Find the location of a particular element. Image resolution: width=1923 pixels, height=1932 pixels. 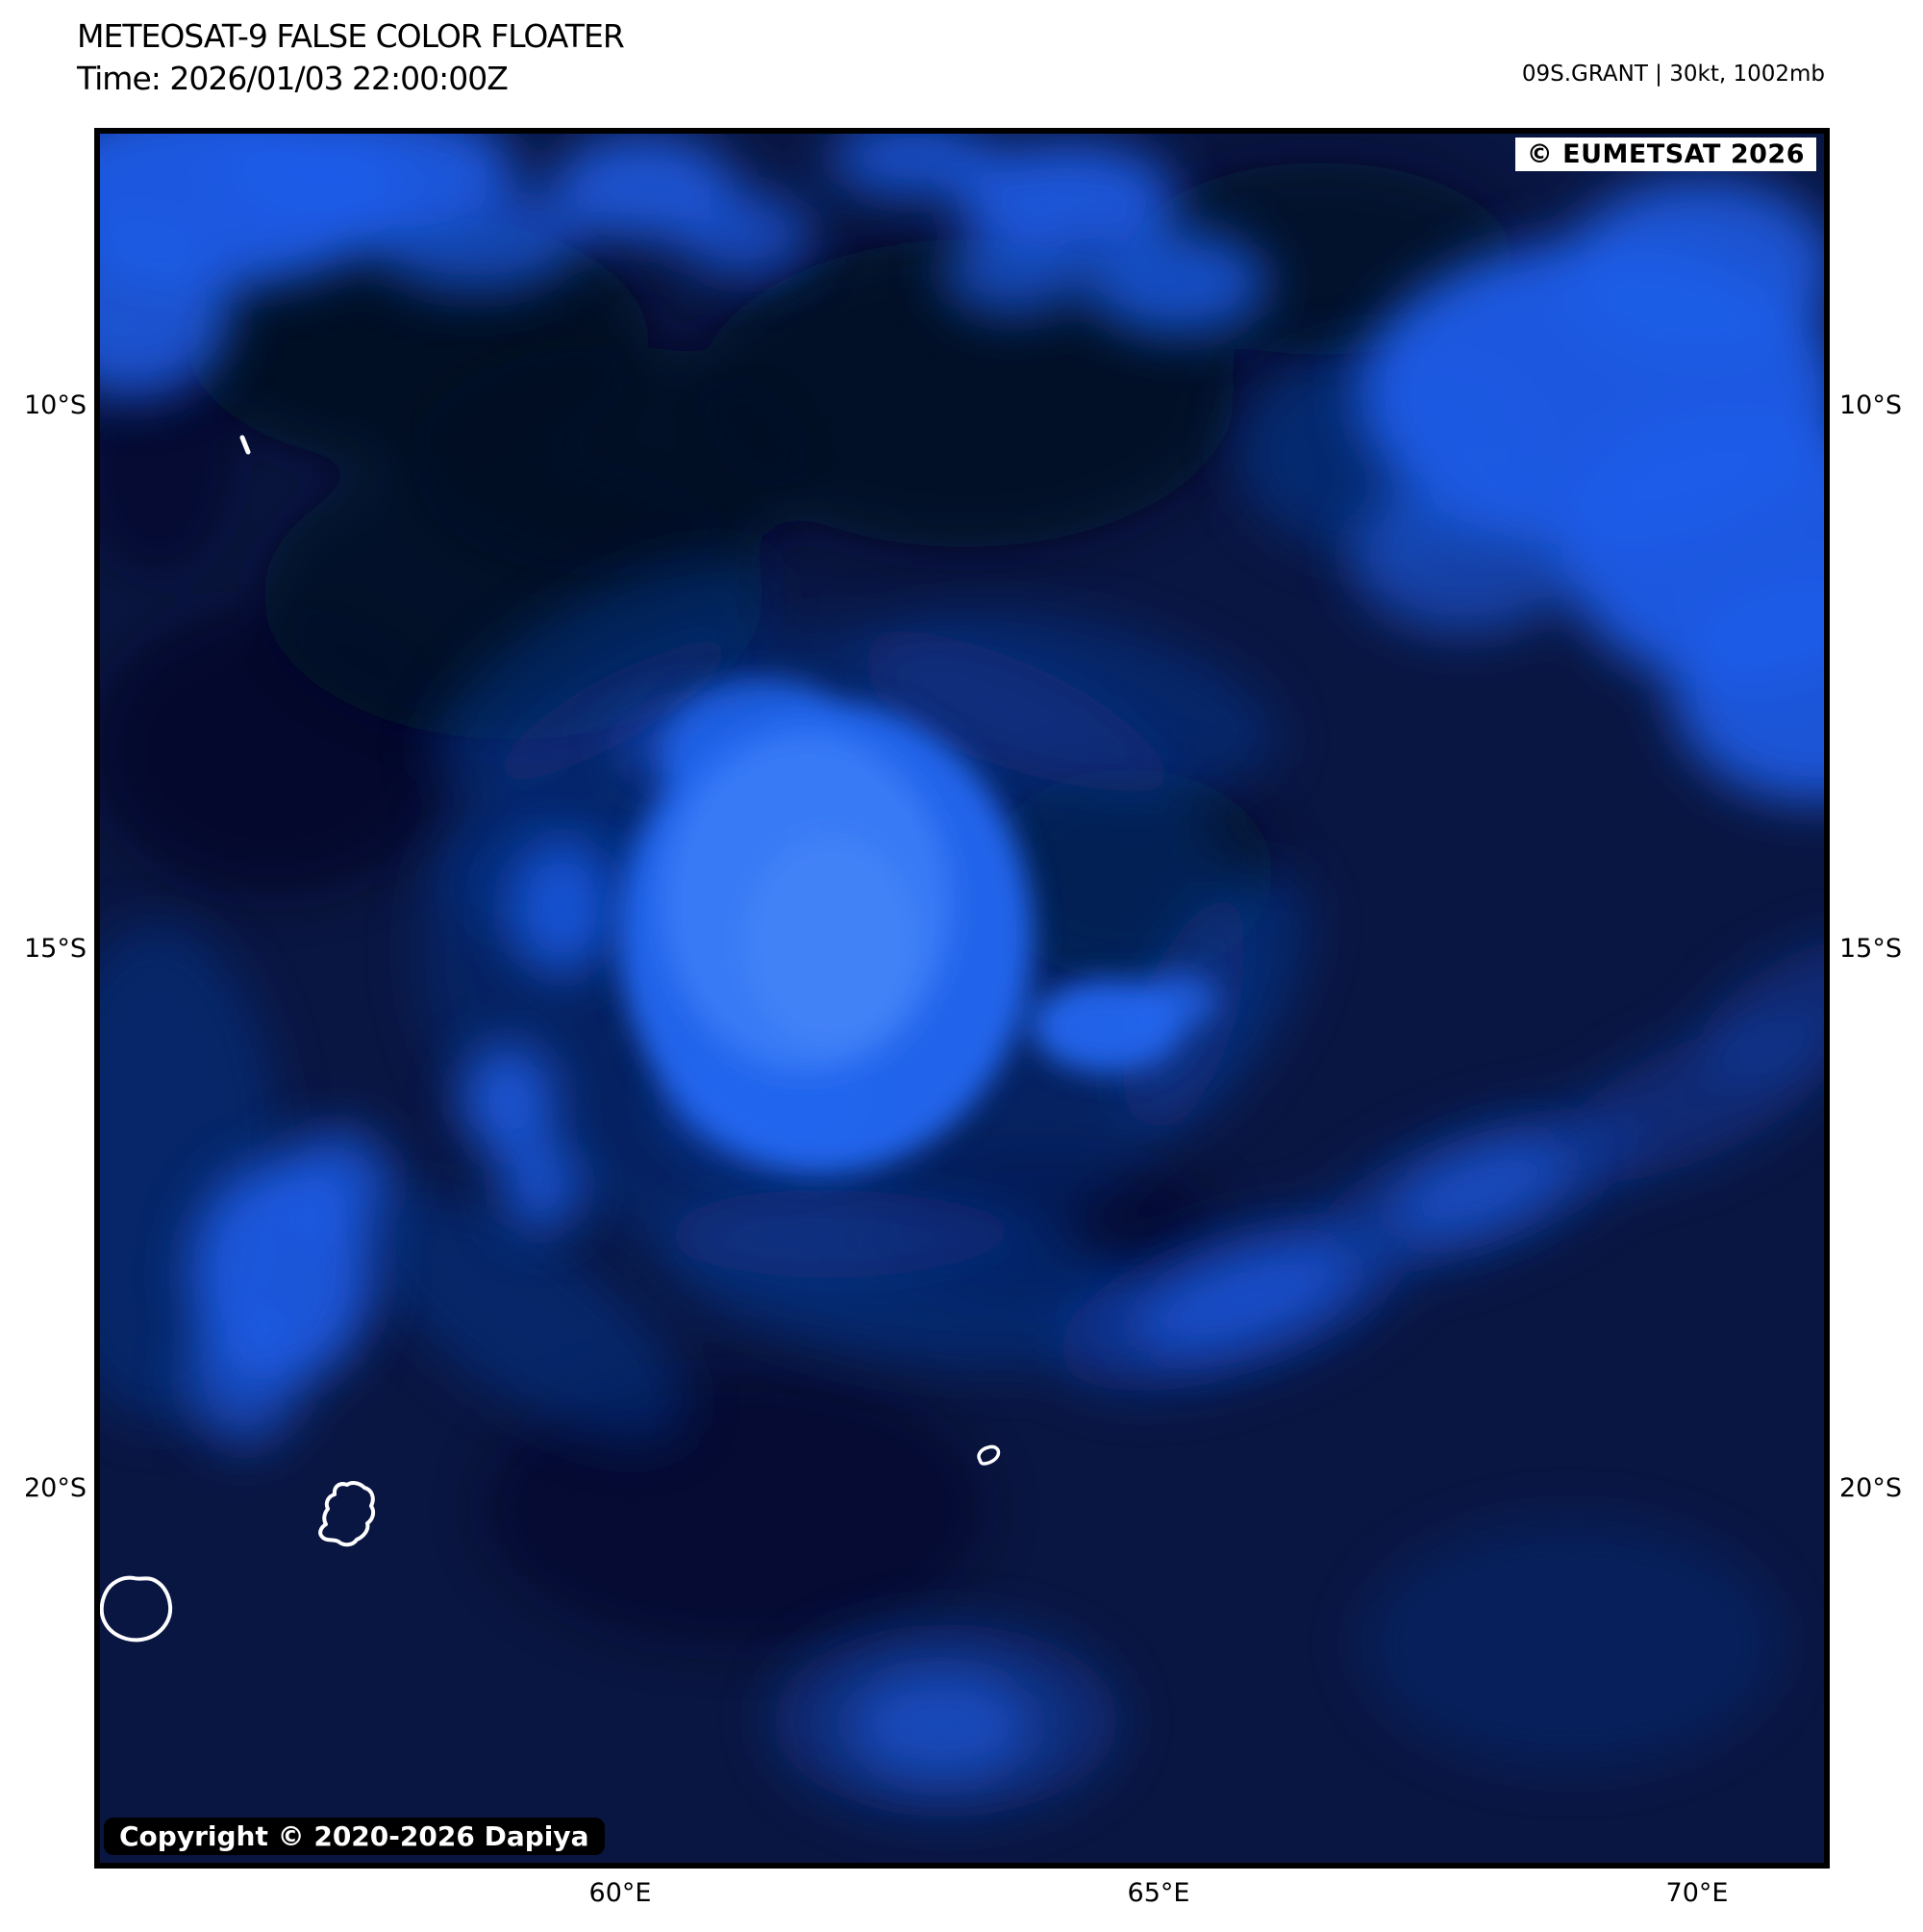

storm-central-dense-overcast is located at coordinates (918, 924).